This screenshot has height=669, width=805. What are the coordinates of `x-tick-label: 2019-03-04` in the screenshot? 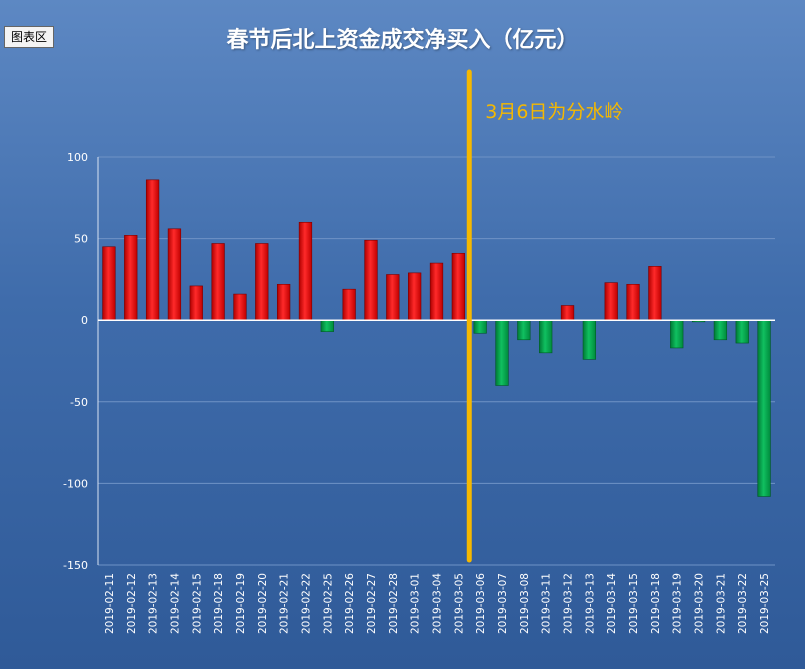 It's located at (438, 603).